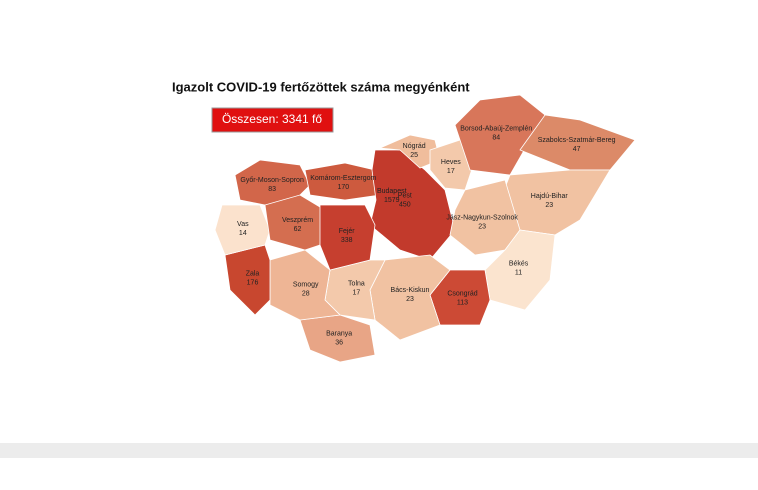 This screenshot has height=490, width=758. What do you see at coordinates (347, 231) in the screenshot?
I see `county-name: Fejér` at bounding box center [347, 231].